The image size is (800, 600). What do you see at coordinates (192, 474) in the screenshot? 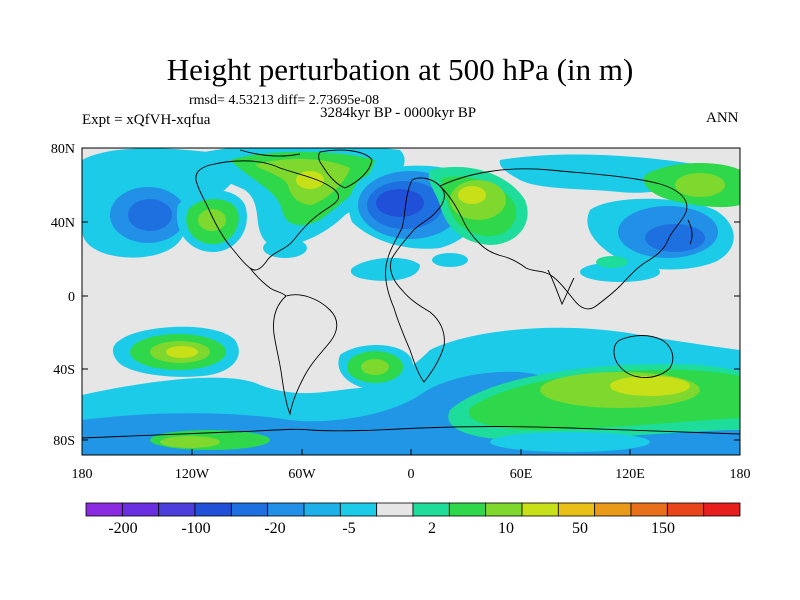
I see `lon-label: 120W` at bounding box center [192, 474].